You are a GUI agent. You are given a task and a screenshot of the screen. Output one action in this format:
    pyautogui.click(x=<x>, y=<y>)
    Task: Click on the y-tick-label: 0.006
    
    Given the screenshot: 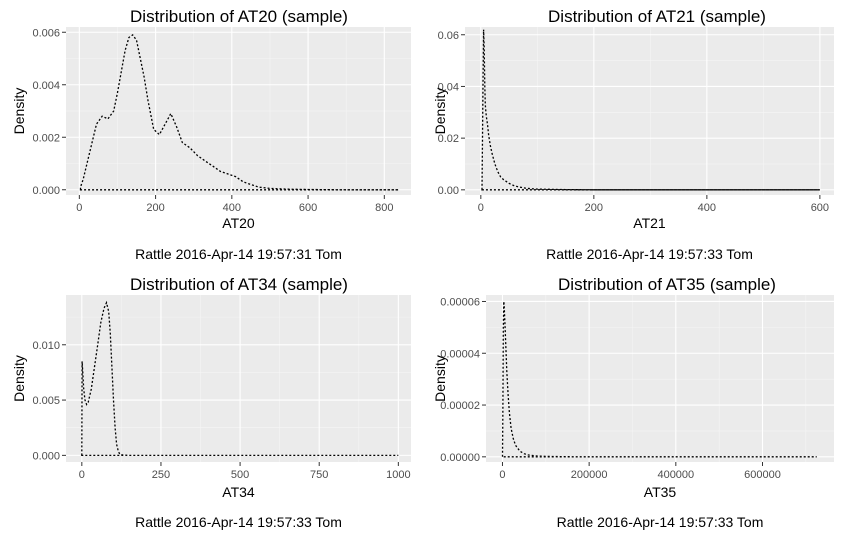 What is the action you would take?
    pyautogui.click(x=46, y=33)
    